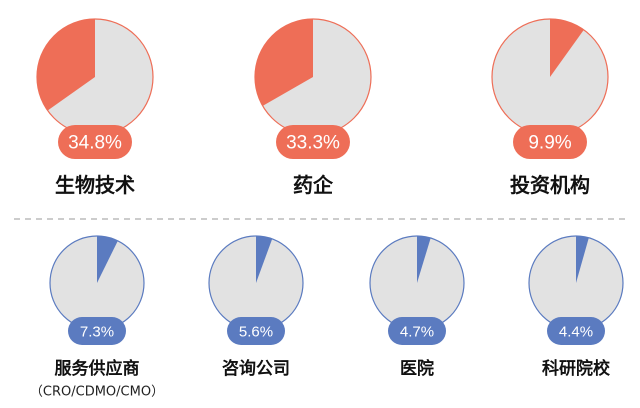  I want to click on category-label: 医院, so click(417, 368).